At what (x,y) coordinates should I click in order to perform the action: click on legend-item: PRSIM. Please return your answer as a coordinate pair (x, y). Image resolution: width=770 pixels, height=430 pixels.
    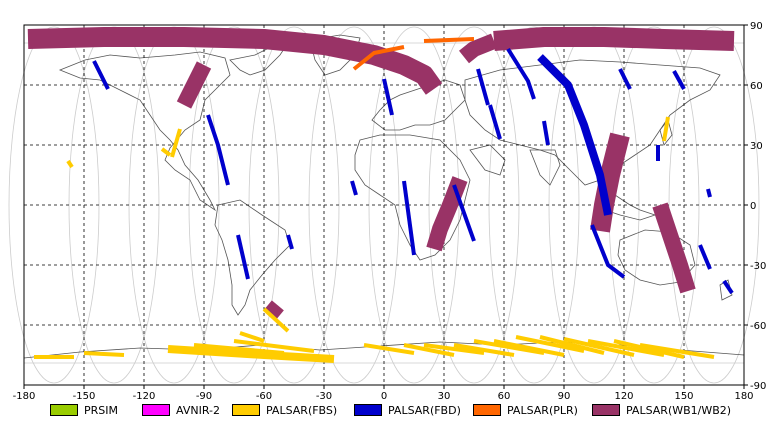
    Looking at the image, I should click on (84, 410).